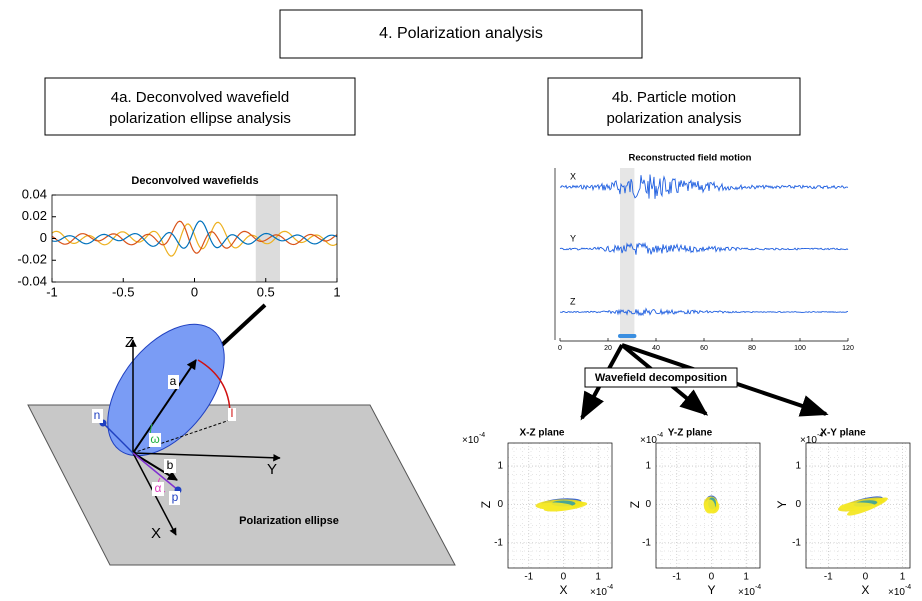  What do you see at coordinates (164, 406) in the screenshot?
I see `a-vector` at bounding box center [164, 406].